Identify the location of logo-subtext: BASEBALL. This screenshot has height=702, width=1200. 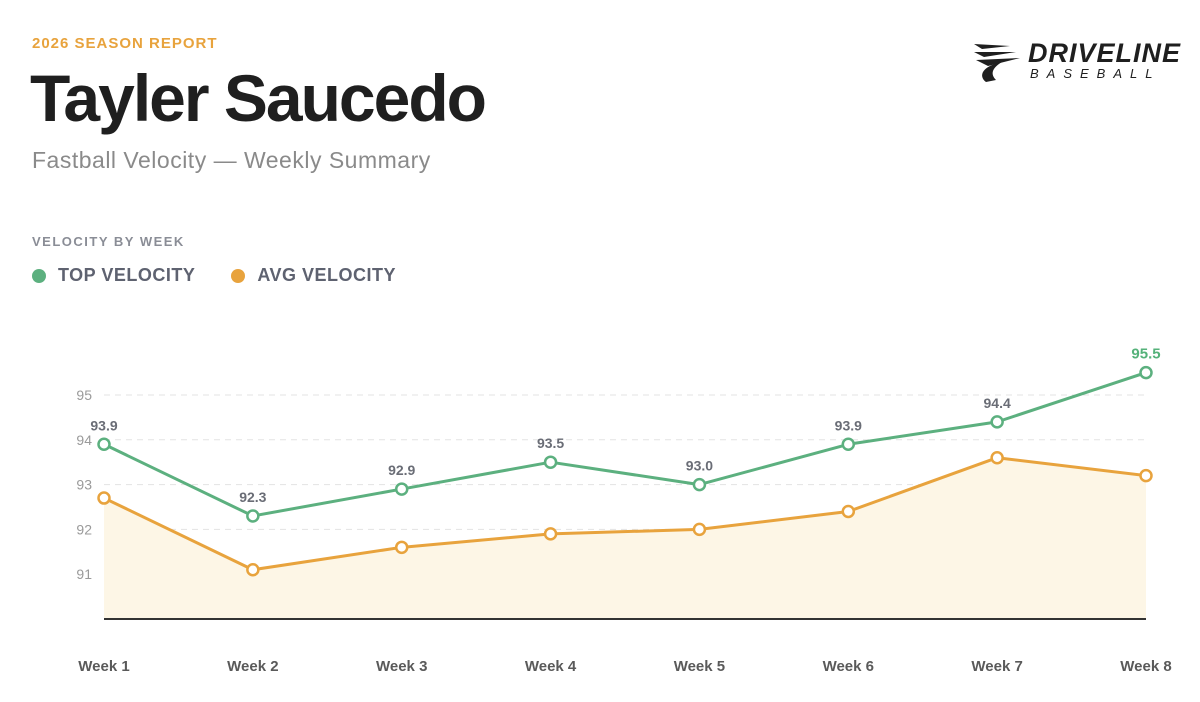
(1095, 73).